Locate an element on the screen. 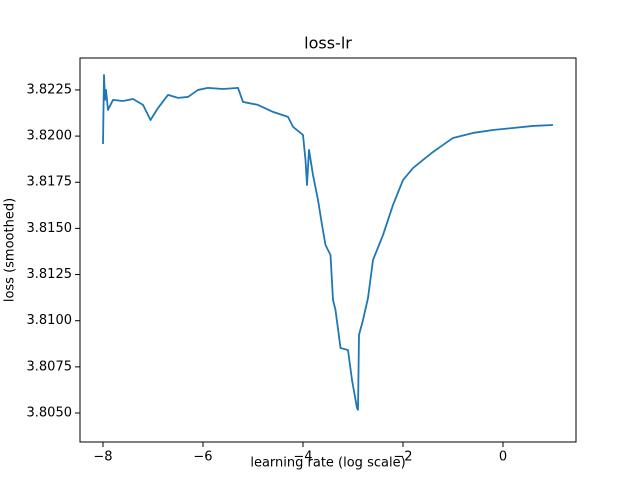 The width and height of the screenshot is (640, 480). y-tick-label: 3.8050 is located at coordinates (50, 413).